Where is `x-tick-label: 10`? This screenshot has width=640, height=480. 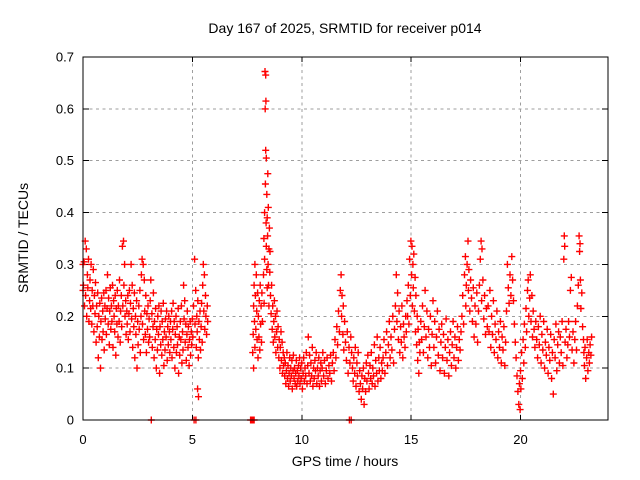
x-tick-label: 10 is located at coordinates (302, 439).